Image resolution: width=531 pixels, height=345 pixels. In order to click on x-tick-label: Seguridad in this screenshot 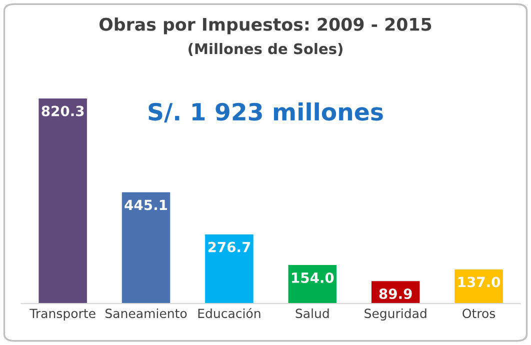, I will do `click(395, 314)`.